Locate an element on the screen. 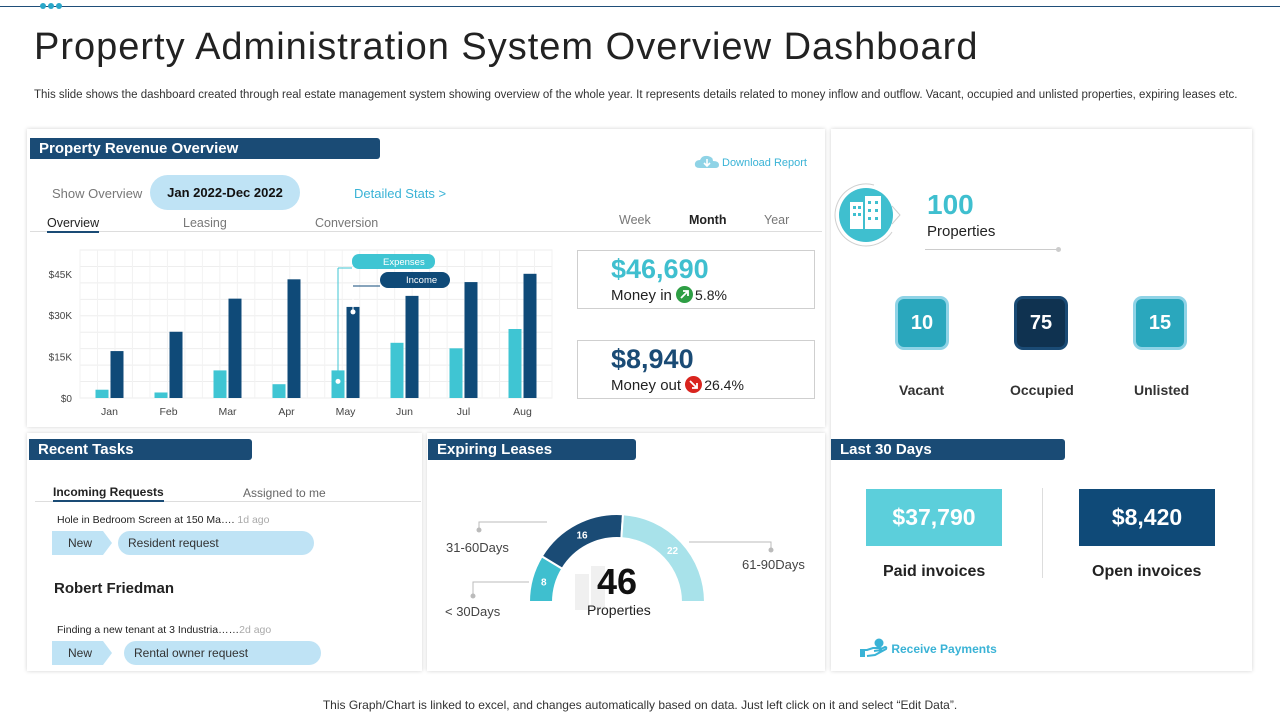 The width and height of the screenshot is (1280, 720). expiring-leases-gauge: 8 16 22 is located at coordinates (622, 561).